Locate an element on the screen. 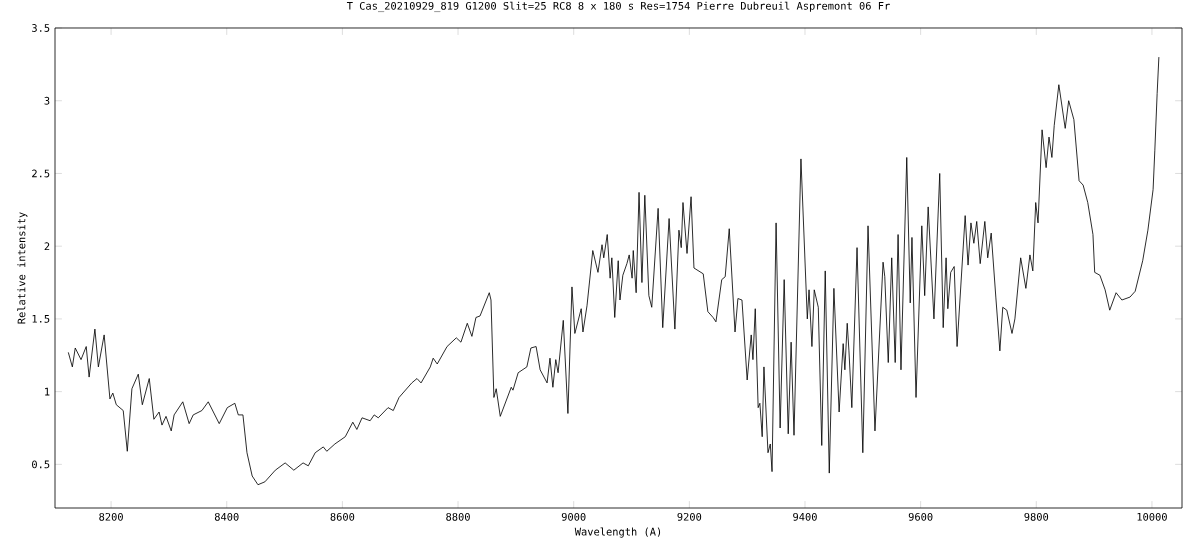 The width and height of the screenshot is (1200, 550). y-tick-label: 1 is located at coordinates (47, 391).